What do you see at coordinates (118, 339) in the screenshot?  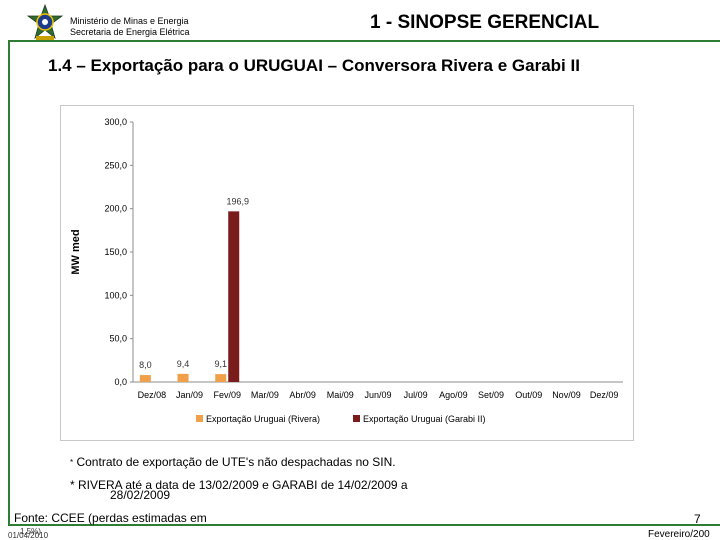 I see `y-tick-label: 50,0` at bounding box center [118, 339].